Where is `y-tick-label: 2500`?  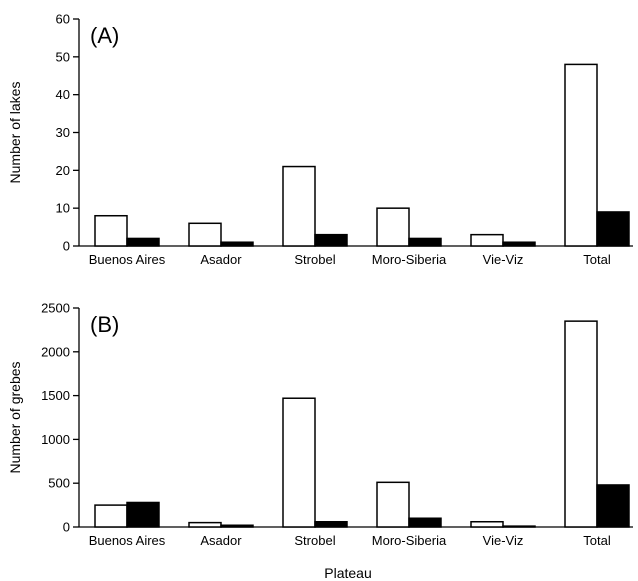 y-tick-label: 2500 is located at coordinates (55, 308).